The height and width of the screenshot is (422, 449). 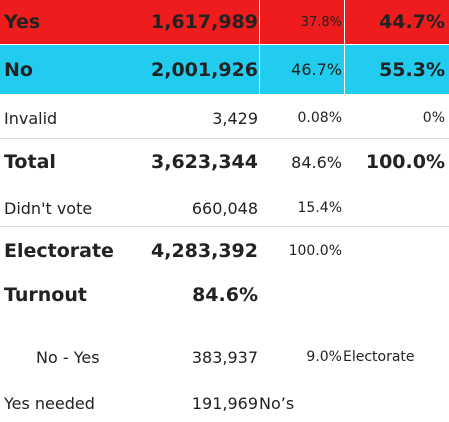 I want to click on yes-needed-votes: 191,969, so click(x=224, y=403).